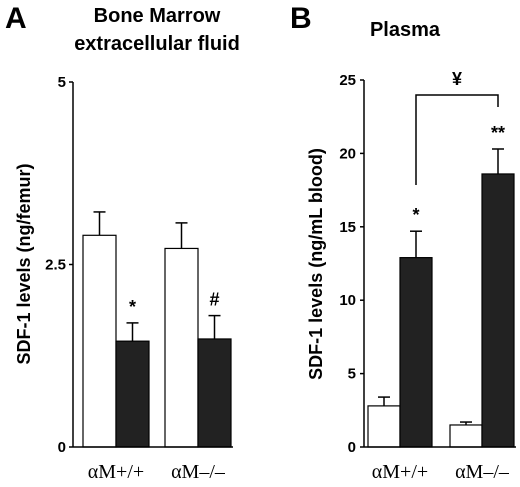 The width and height of the screenshot is (520, 487). I want to click on panel-b-title: Plasma, so click(405, 30).